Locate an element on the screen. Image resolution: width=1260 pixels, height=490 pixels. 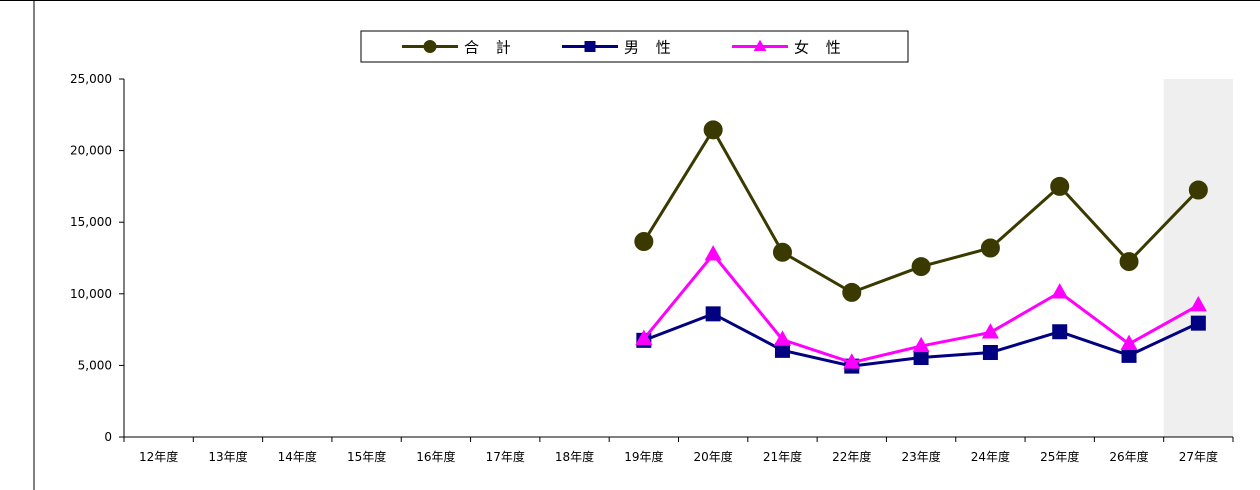
x-tick-label: 20年度 is located at coordinates (713, 456).